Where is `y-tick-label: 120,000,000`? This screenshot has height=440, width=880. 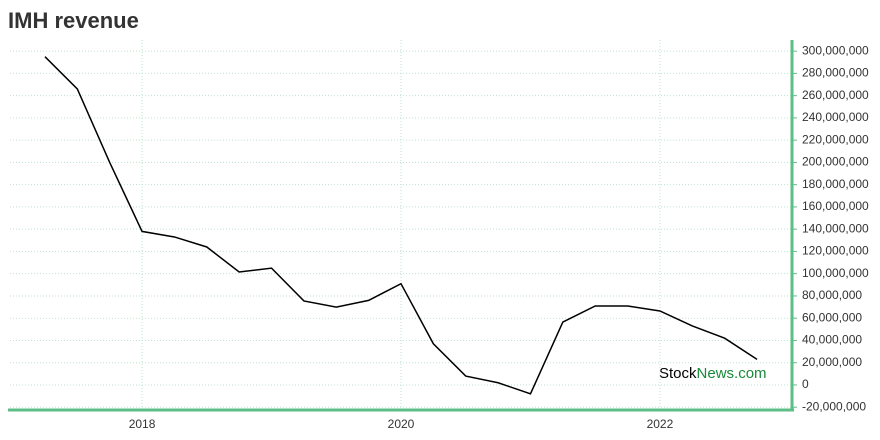
y-tick-label: 120,000,000 is located at coordinates (835, 251).